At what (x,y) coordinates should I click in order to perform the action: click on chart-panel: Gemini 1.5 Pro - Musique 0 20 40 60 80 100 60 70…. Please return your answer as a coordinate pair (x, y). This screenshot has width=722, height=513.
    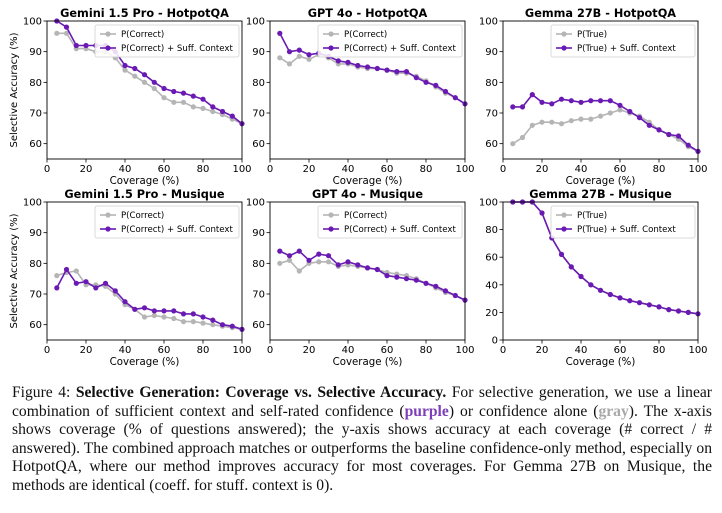
    Looking at the image, I should click on (130, 278).